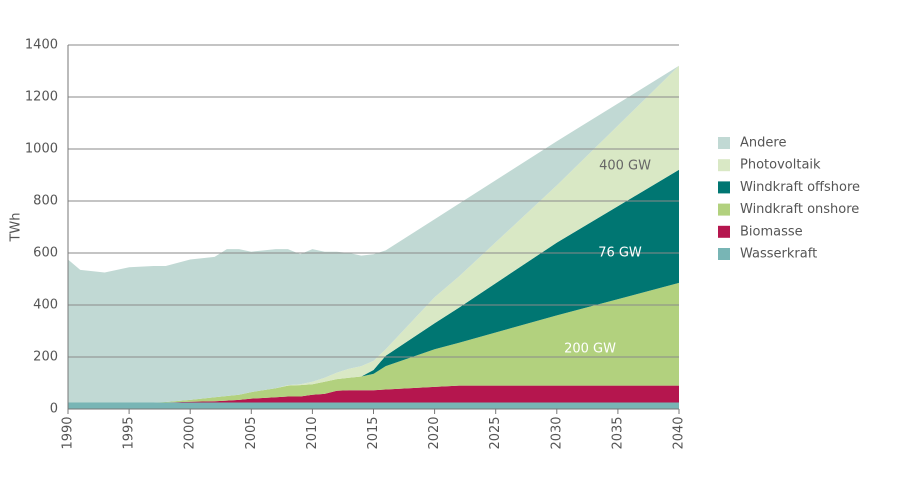 The image size is (914, 484). Describe the element at coordinates (312, 432) in the screenshot. I see `x-tick-label: 2010` at that location.